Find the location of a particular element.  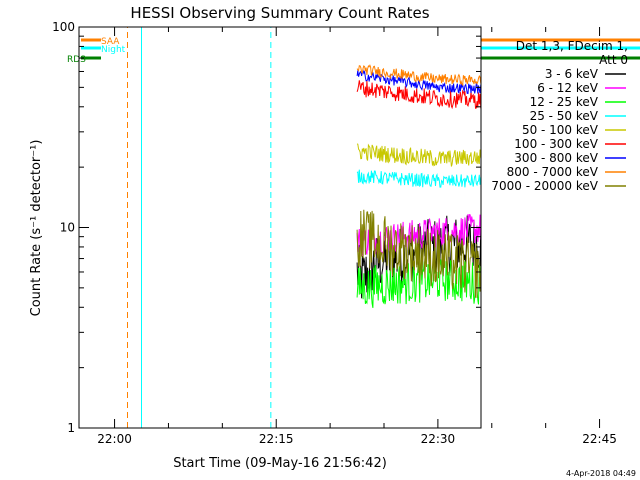

flag-label: SAA is located at coordinates (110, 42).